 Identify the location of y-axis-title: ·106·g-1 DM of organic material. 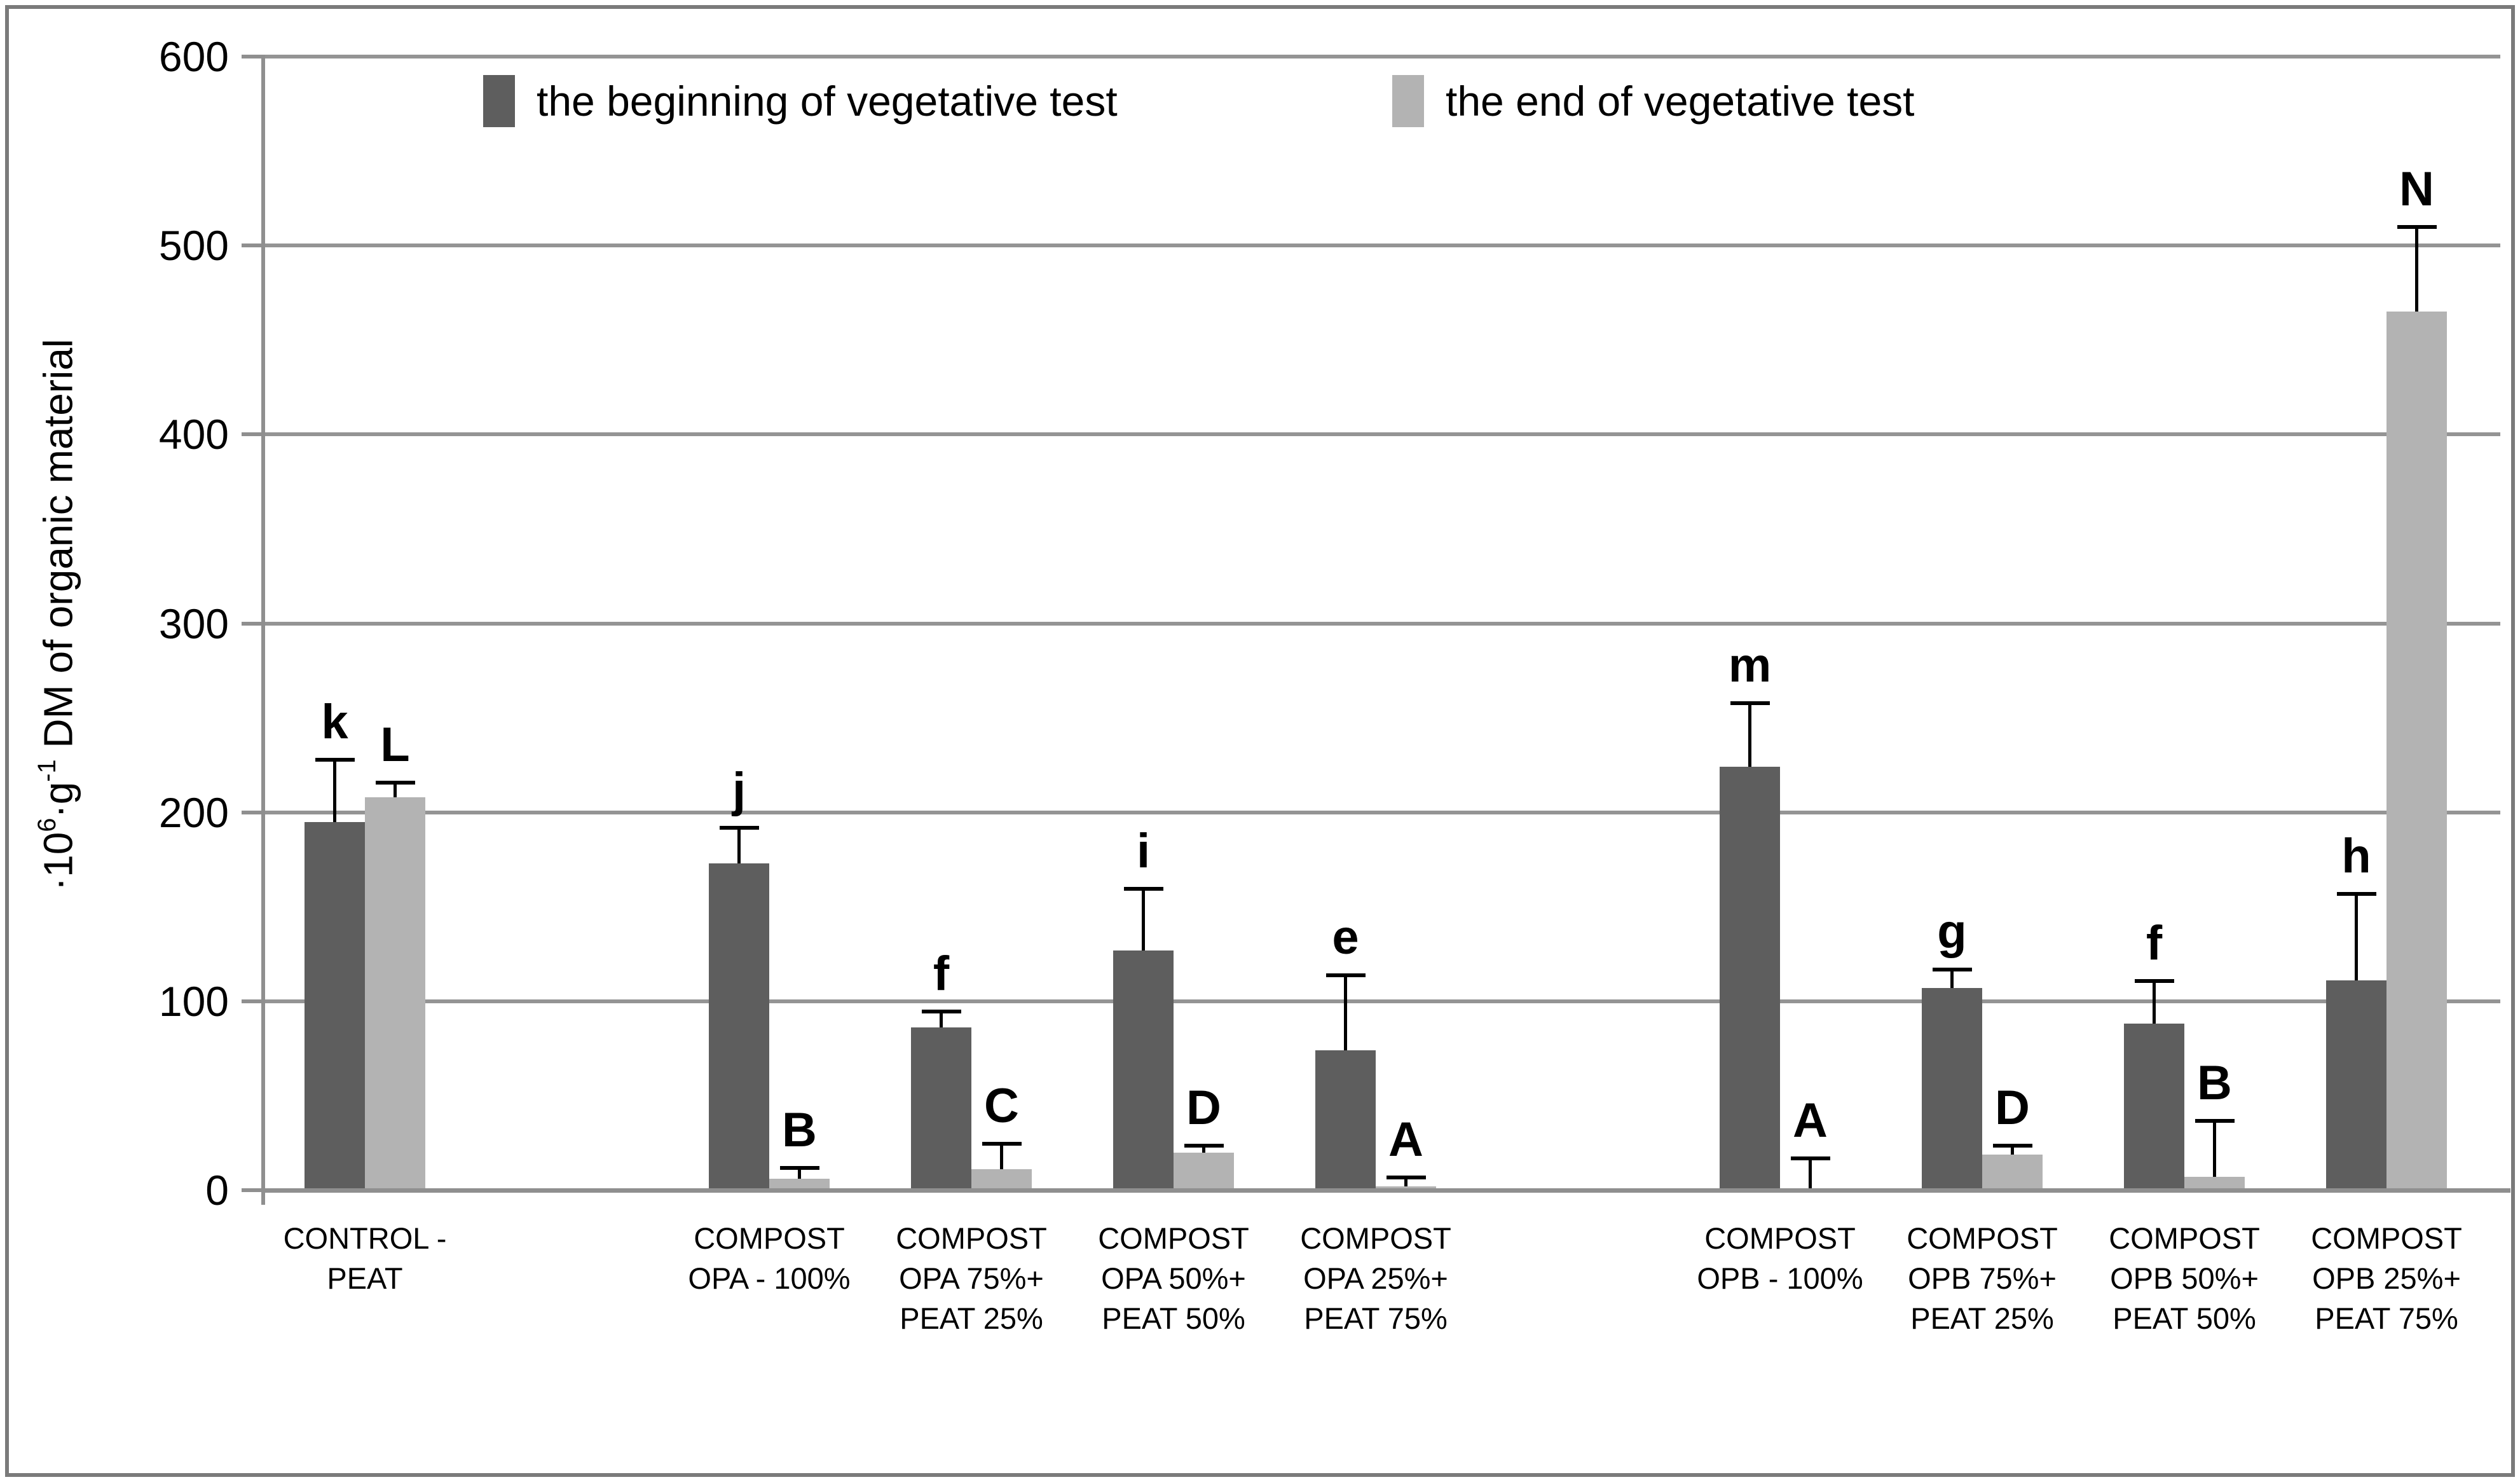
(52, 615).